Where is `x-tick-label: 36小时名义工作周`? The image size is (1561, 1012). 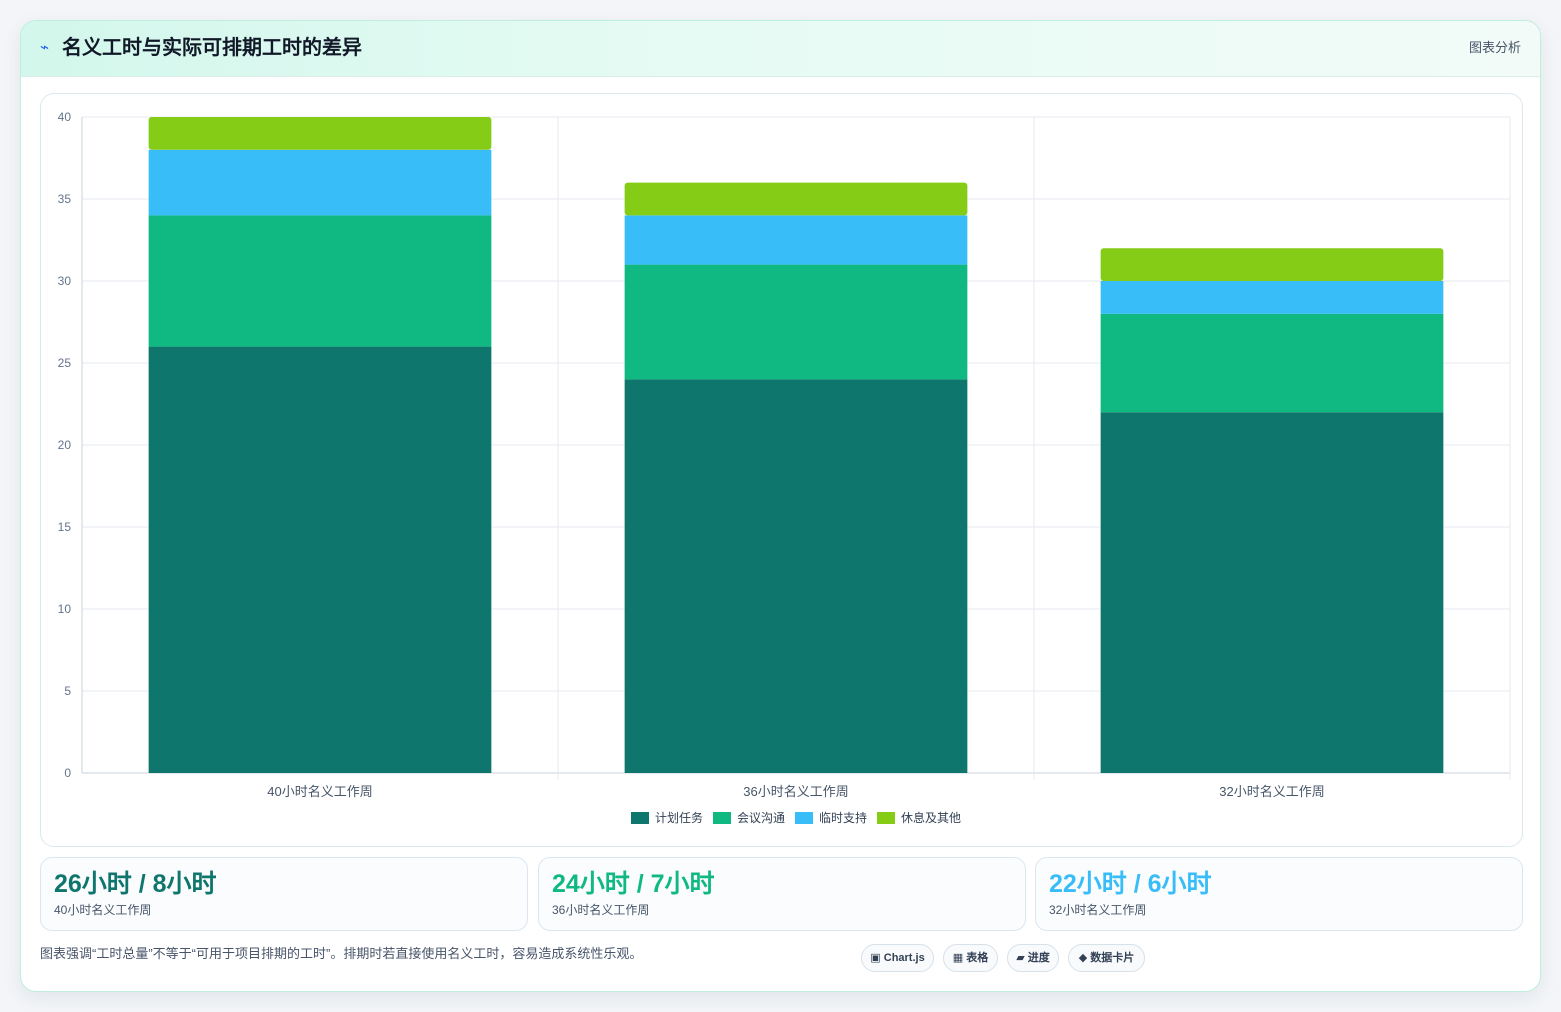
x-tick-label: 36小时名义工作周 is located at coordinates (795, 791).